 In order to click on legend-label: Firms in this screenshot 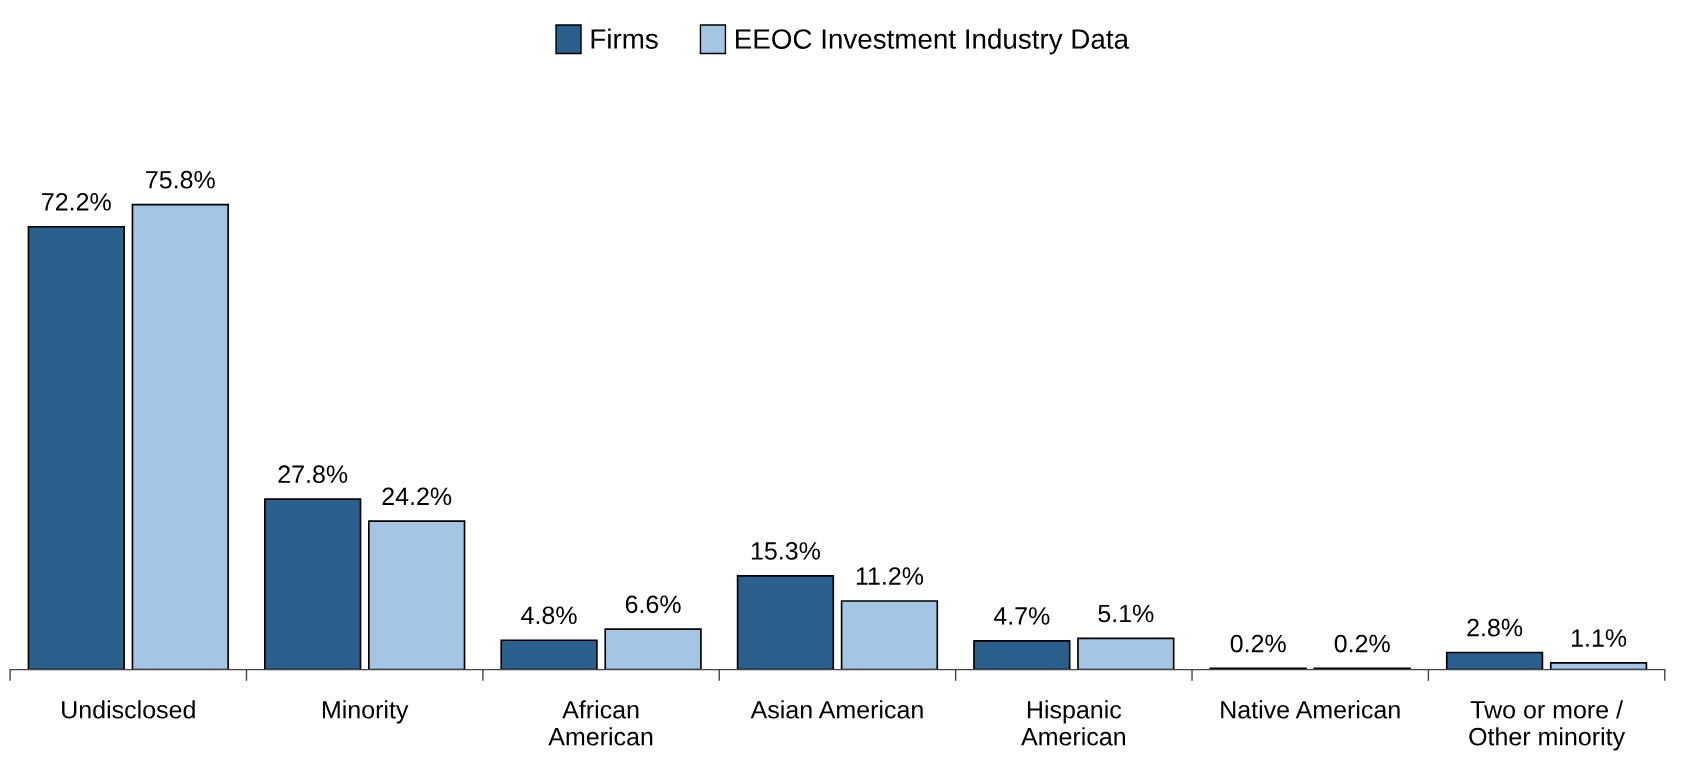, I will do `click(624, 38)`.